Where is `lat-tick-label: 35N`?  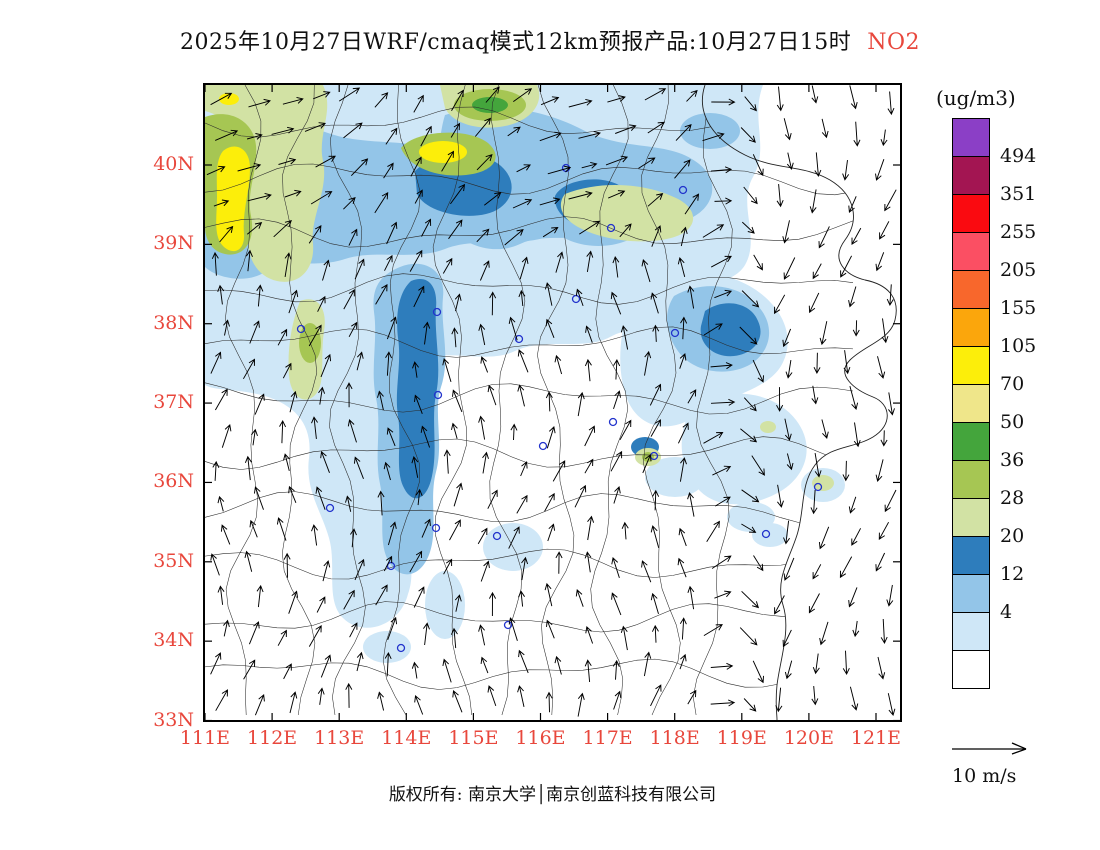 lat-tick-label: 35N is located at coordinates (173, 560).